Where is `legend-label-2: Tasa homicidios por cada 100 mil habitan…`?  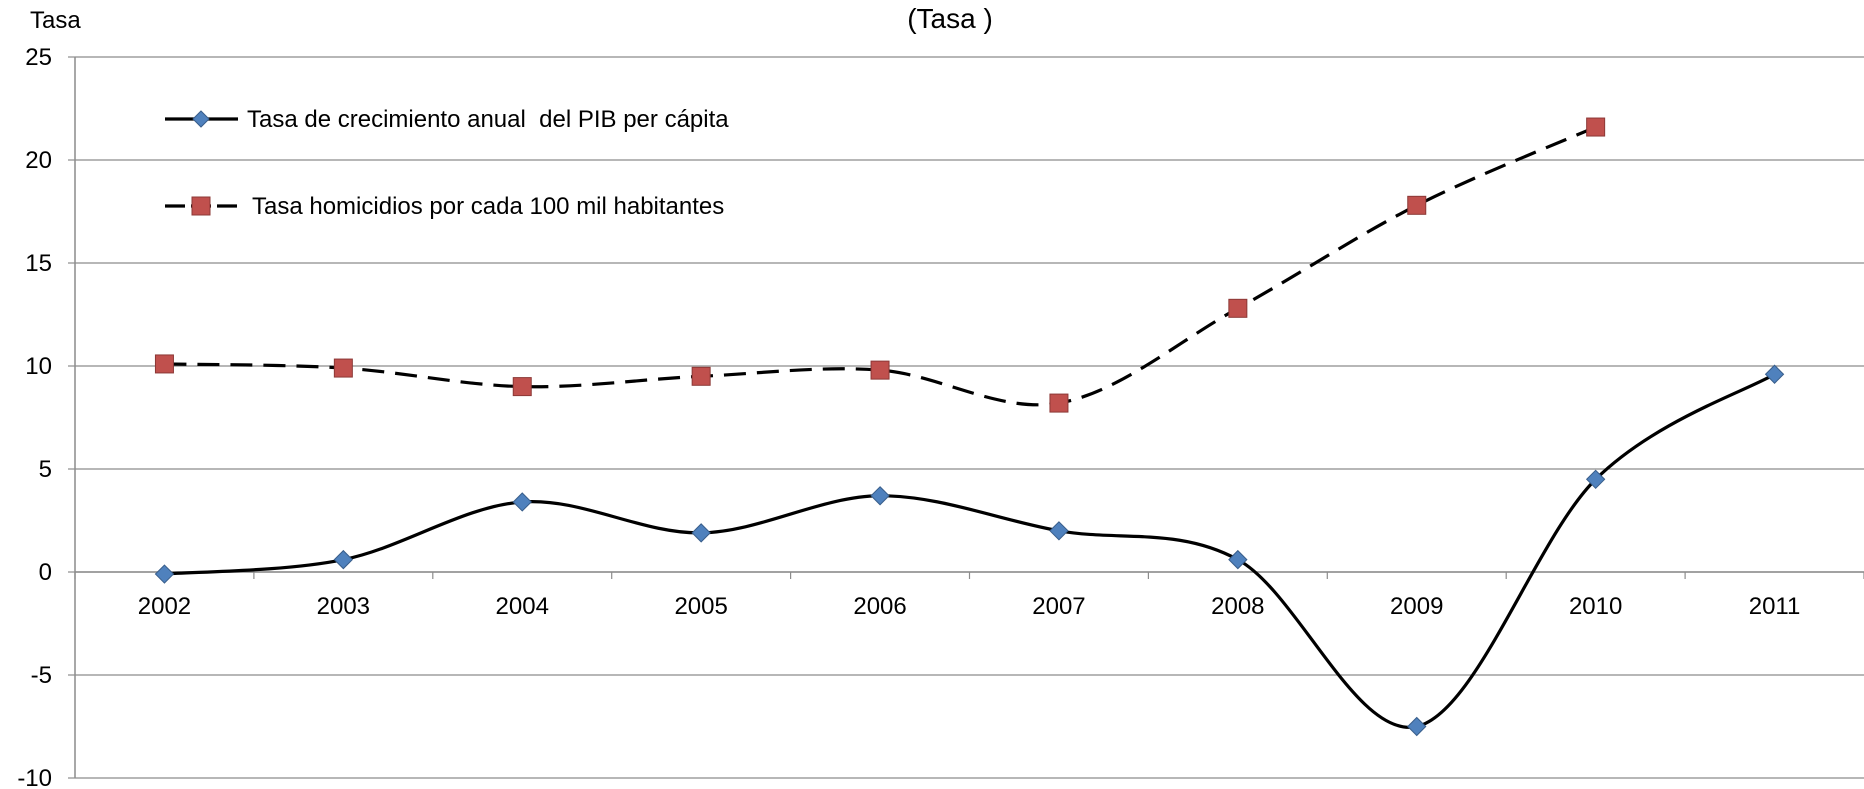 legend-label-2: Tasa homicidios por cada 100 mil habitan… is located at coordinates (488, 206).